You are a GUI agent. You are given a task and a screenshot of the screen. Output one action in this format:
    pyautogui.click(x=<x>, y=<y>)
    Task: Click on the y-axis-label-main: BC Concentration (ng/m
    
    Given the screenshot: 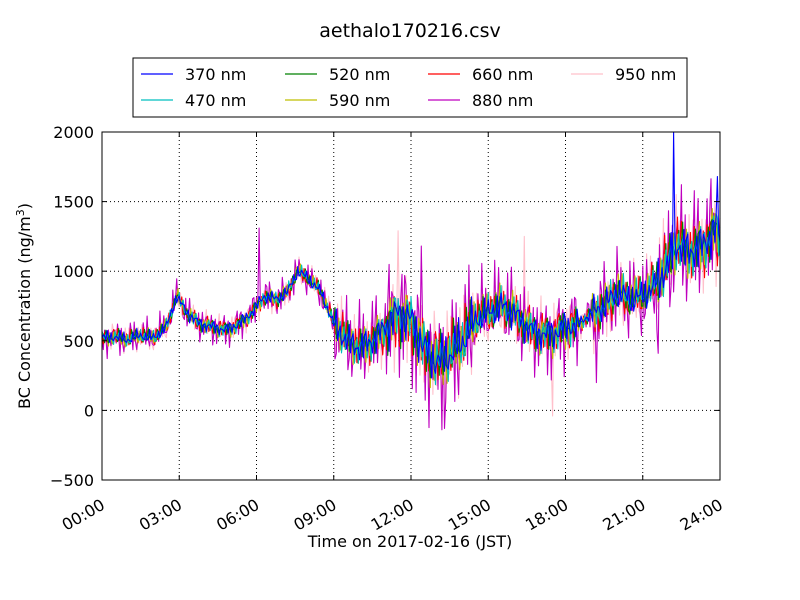 What is the action you would take?
    pyautogui.click(x=24, y=312)
    